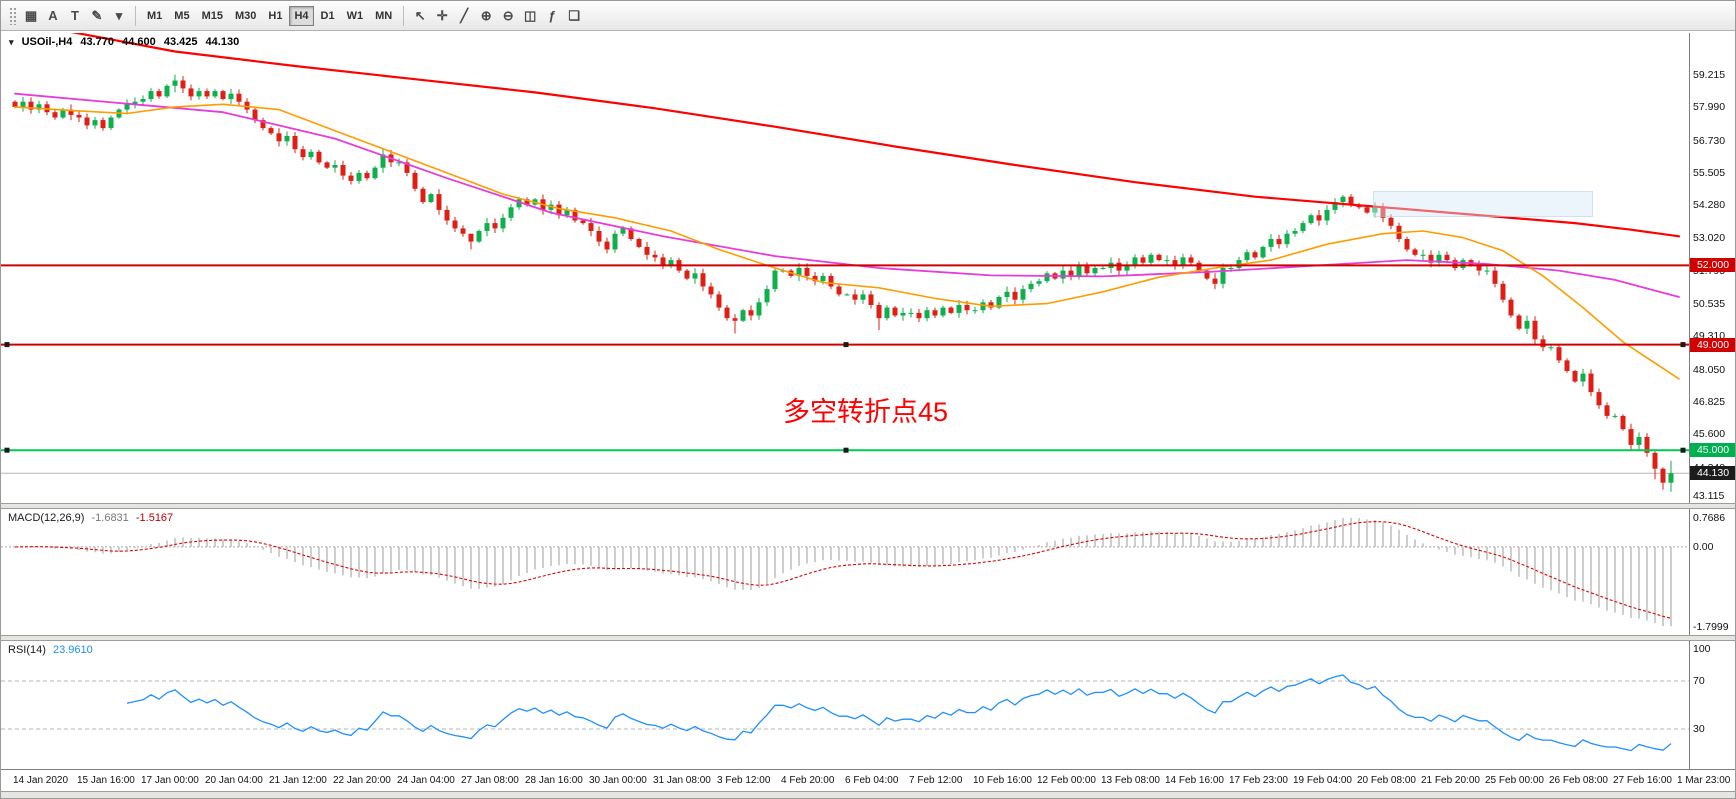  I want to click on price-scale-label: 45.600, so click(1709, 434).